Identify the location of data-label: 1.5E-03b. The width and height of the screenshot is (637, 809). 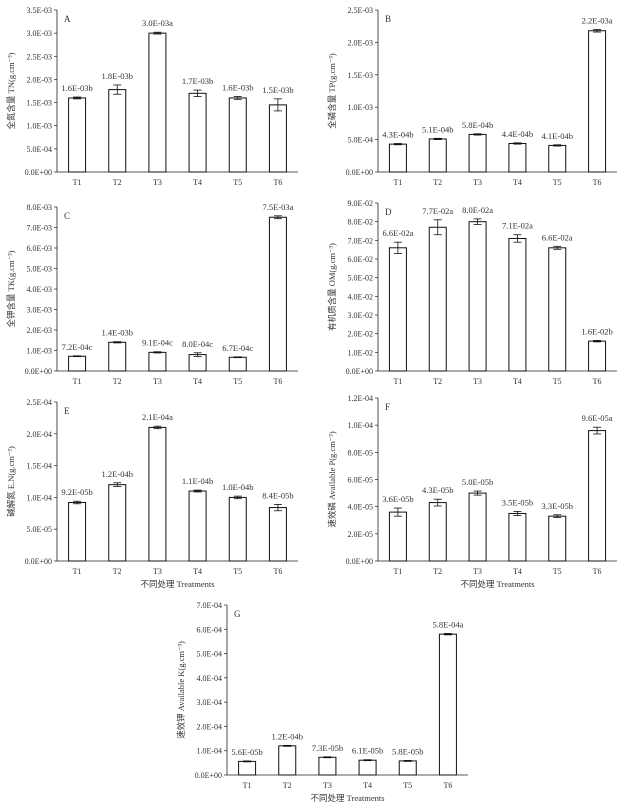
(277, 90).